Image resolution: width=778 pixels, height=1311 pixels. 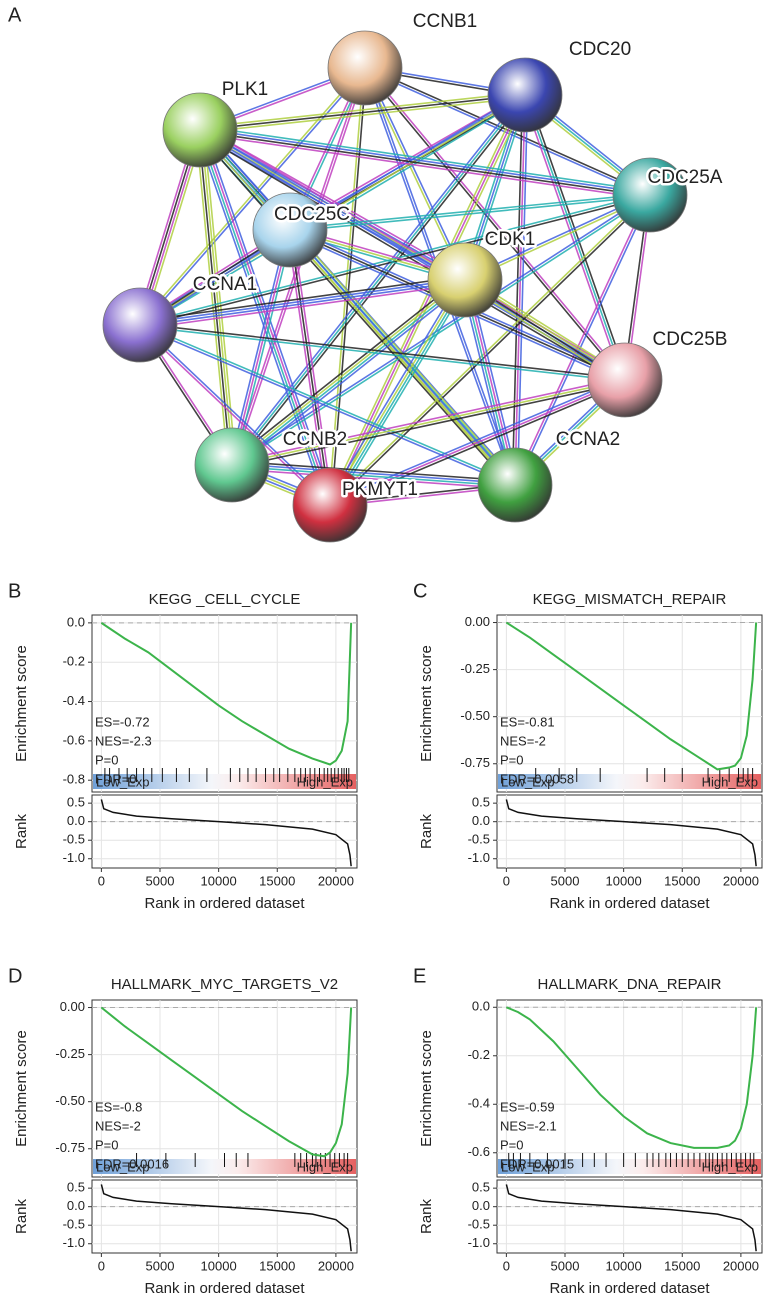 I want to click on y-axis-title: Enrichment score, so click(x=426, y=703).